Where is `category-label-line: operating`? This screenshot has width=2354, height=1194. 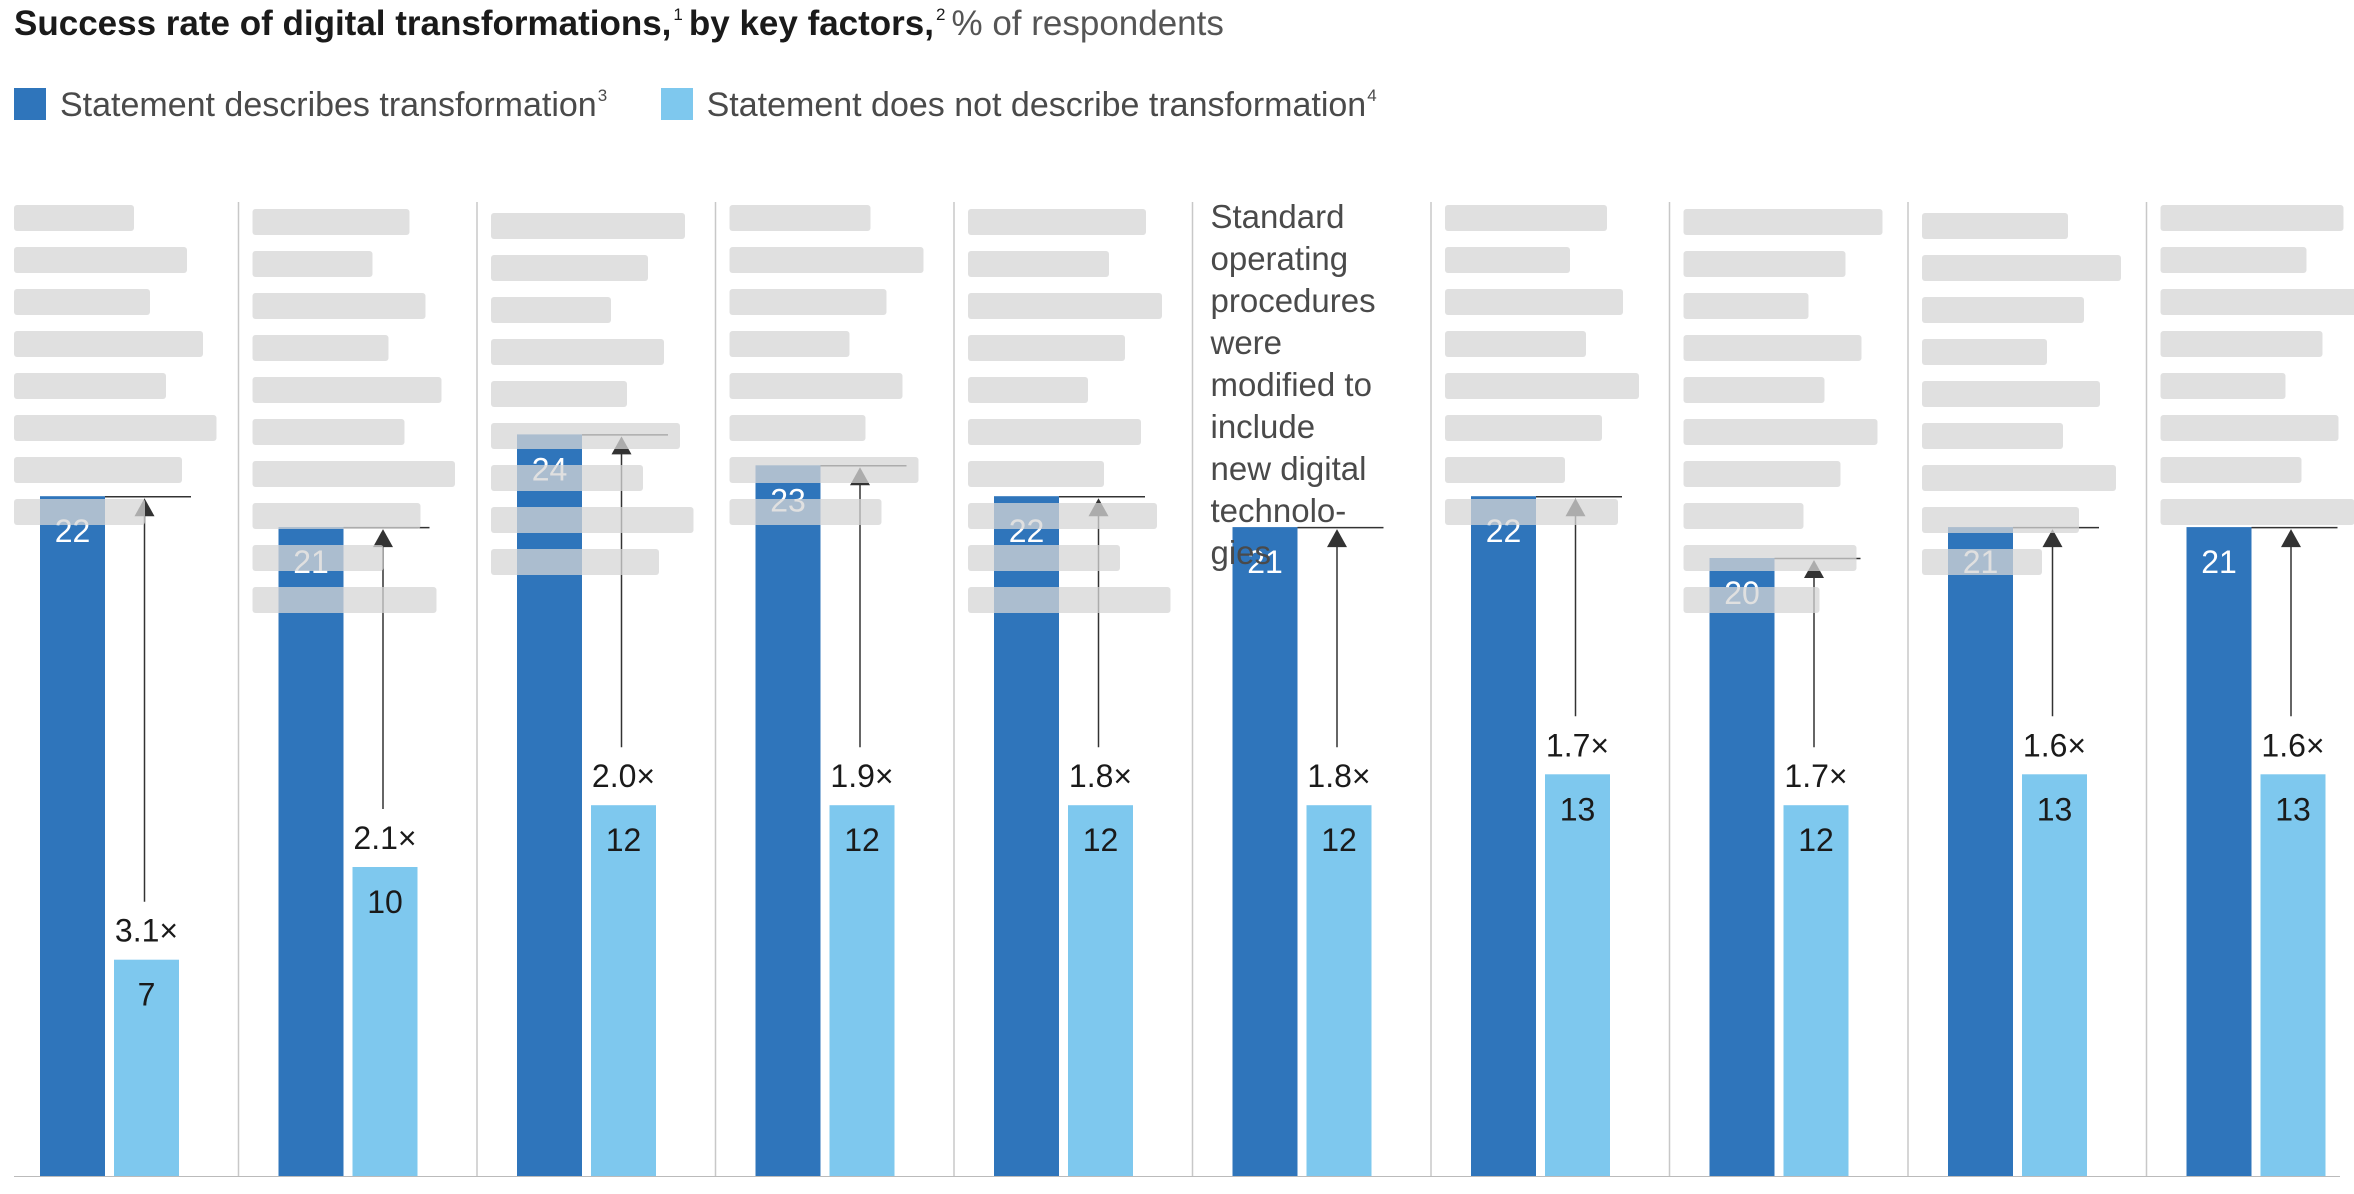 category-label-line: operating is located at coordinates (1280, 258).